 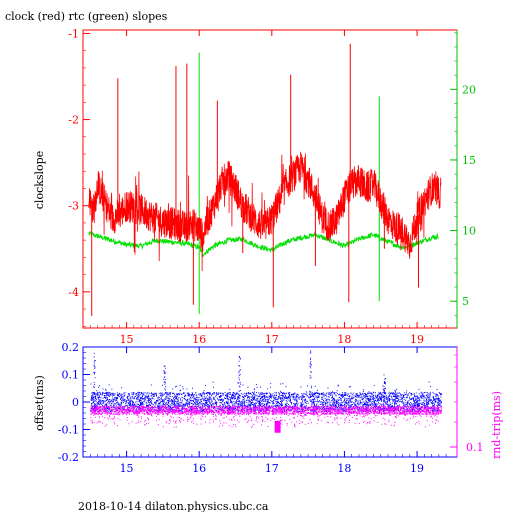 What do you see at coordinates (344, 339) in the screenshot?
I see `top-x-tick-label: 18` at bounding box center [344, 339].